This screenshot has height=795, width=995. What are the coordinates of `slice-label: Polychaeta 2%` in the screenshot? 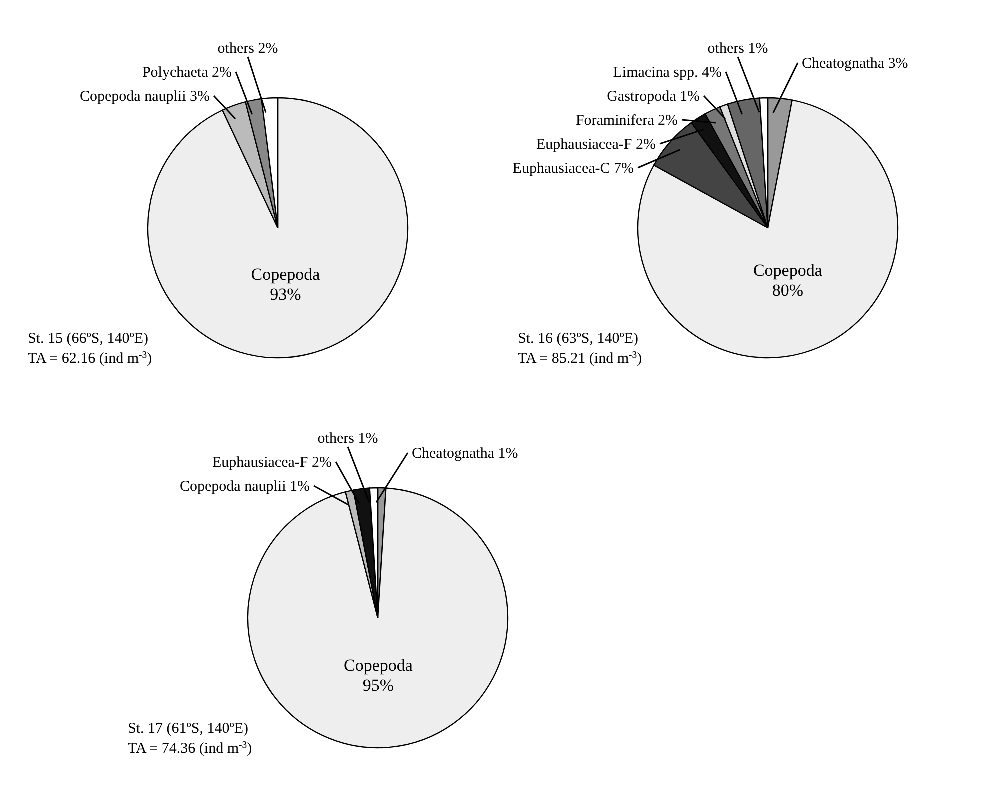 It's located at (187, 73).